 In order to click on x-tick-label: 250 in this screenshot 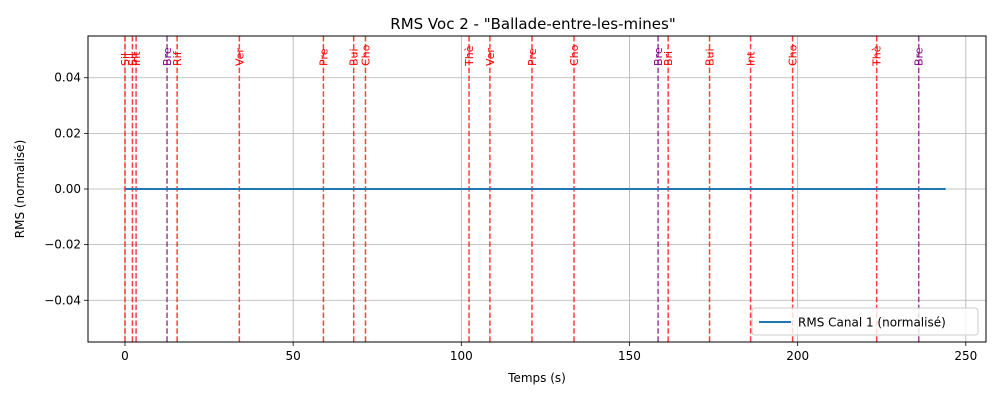, I will do `click(965, 356)`.